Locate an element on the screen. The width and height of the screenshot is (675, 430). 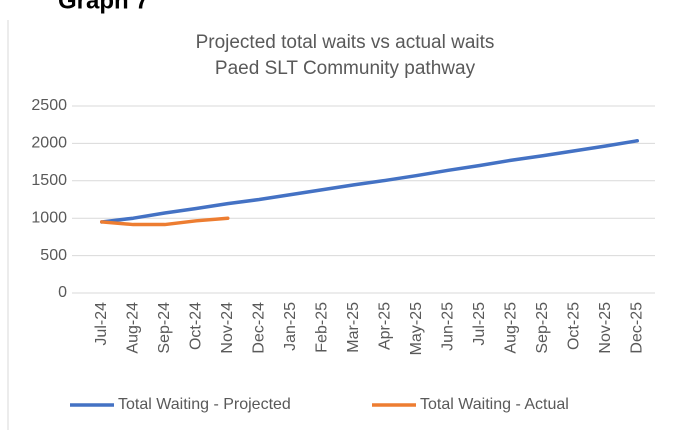
chart-title: Projected total waits vs actual waits is located at coordinates (345, 42).